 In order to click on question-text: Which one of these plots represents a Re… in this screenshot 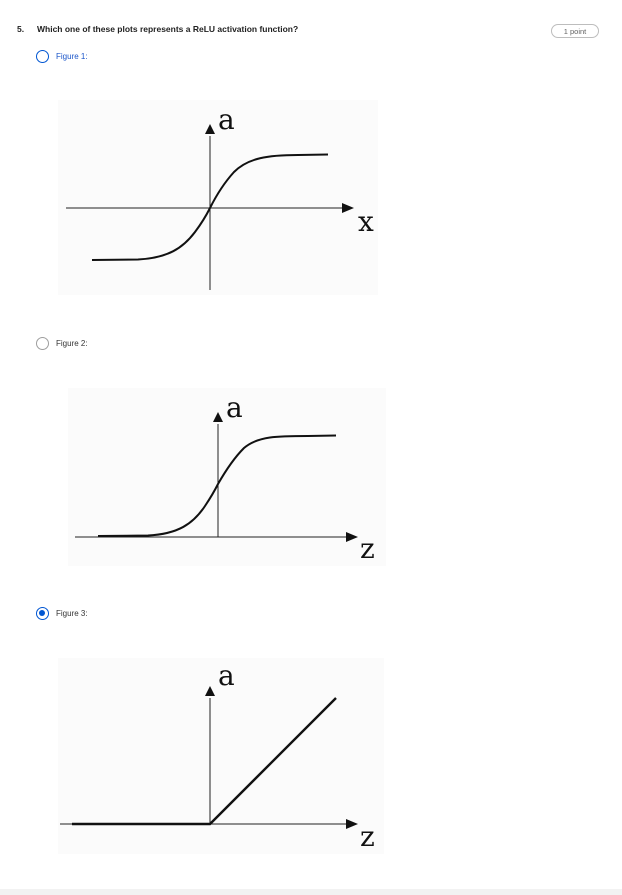, I will do `click(168, 29)`.